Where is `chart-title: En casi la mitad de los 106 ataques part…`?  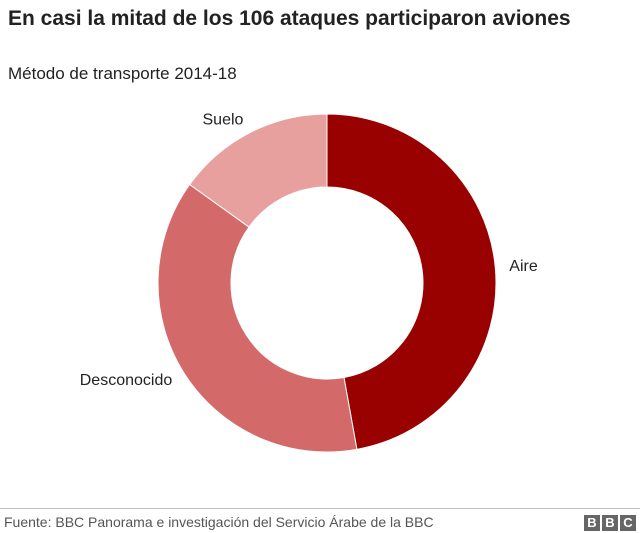
chart-title: En casi la mitad de los 106 ataques part… is located at coordinates (289, 18).